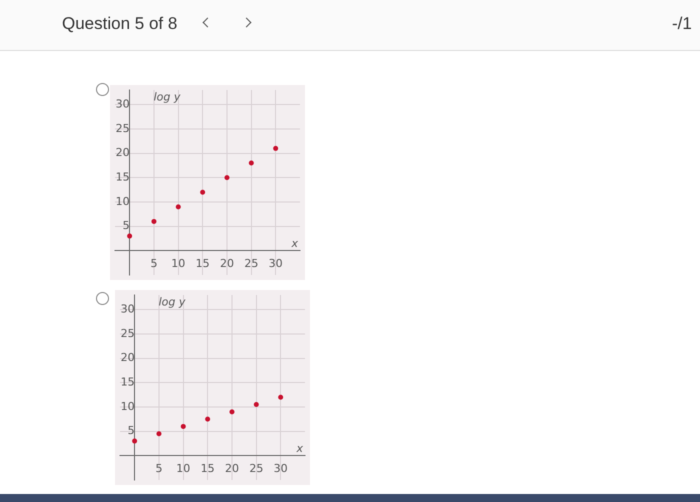  Describe the element at coordinates (682, 24) in the screenshot. I see `text: -/1` at that location.